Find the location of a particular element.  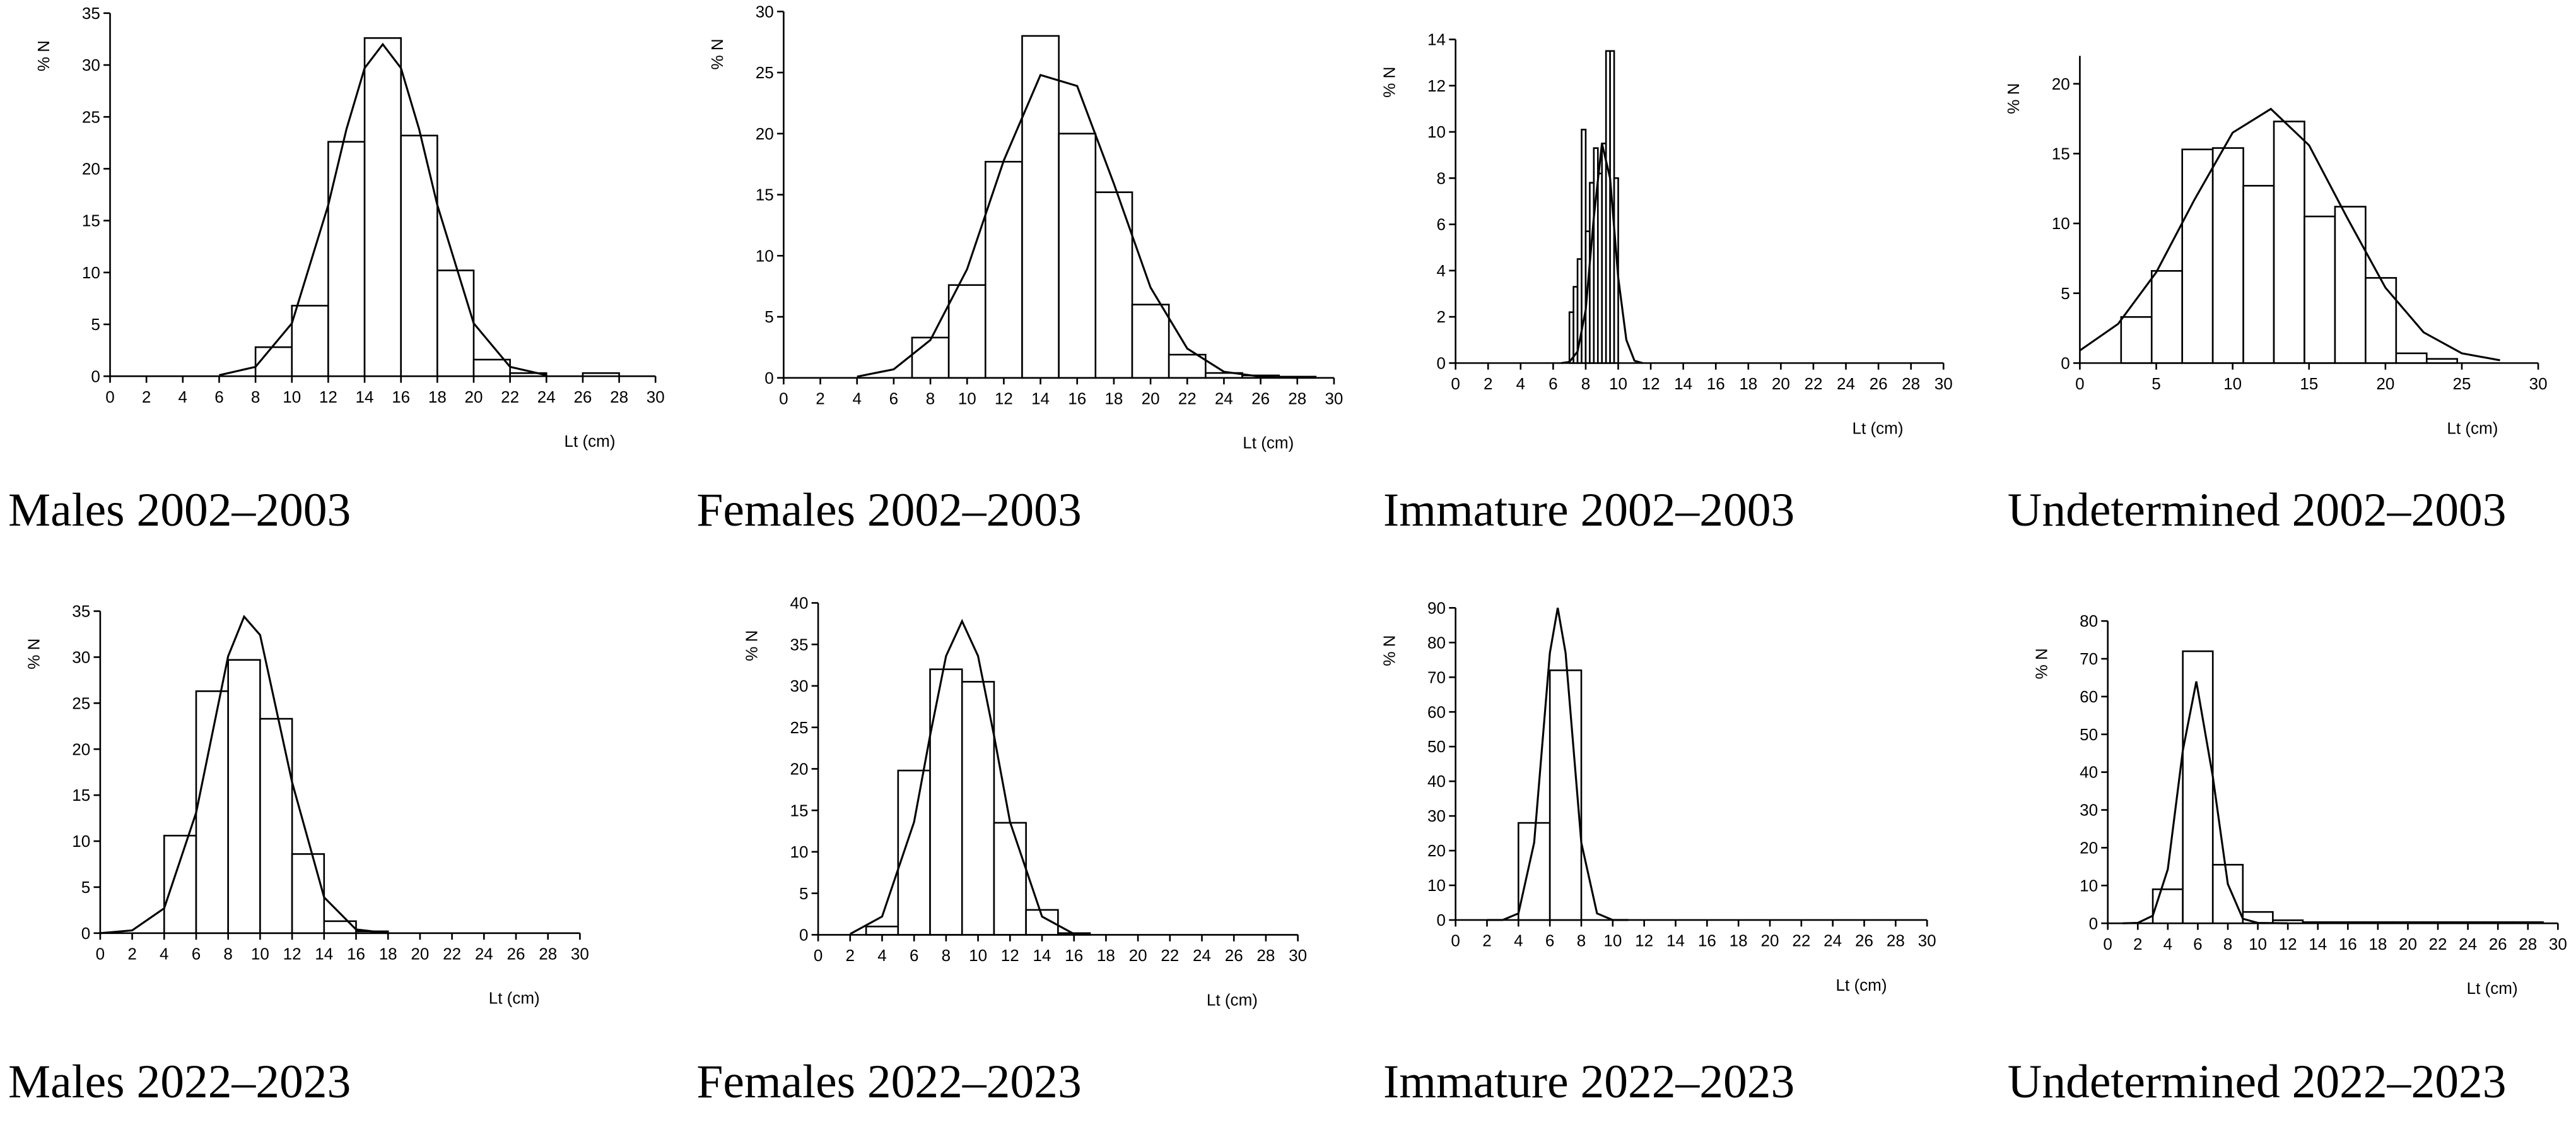

caption: Females 2002–2003 is located at coordinates (888, 510).